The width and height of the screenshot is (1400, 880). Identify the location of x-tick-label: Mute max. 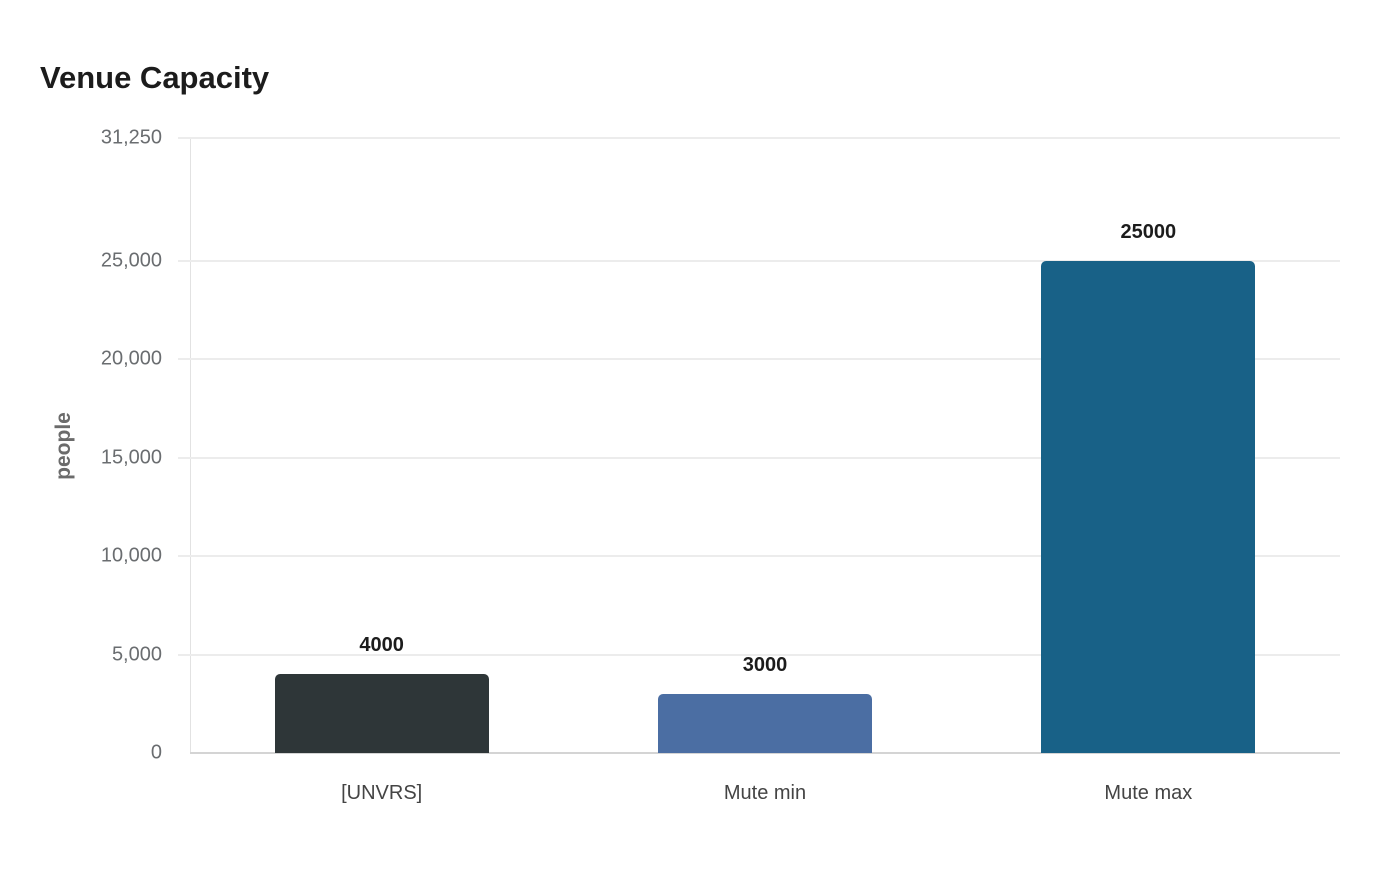
(1148, 793).